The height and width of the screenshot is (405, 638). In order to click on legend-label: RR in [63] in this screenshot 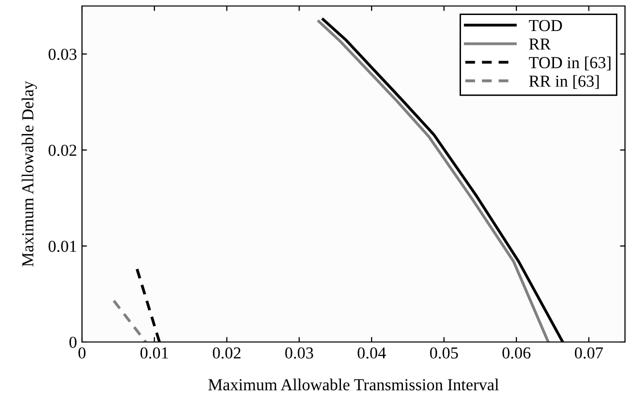, I will do `click(564, 82)`.